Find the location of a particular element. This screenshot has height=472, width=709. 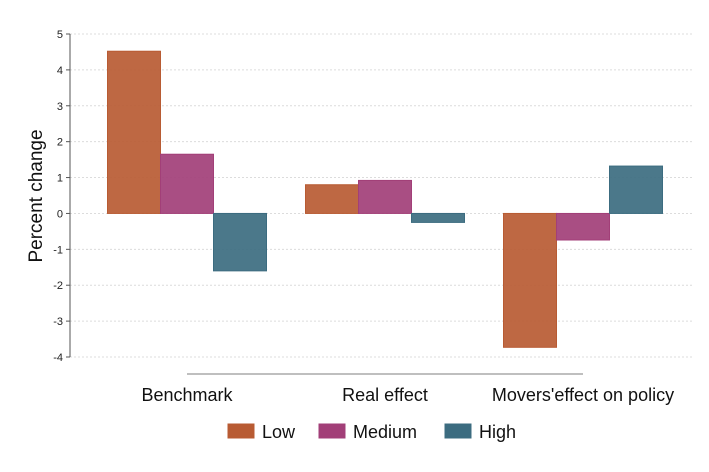

legend-label: High is located at coordinates (497, 432).